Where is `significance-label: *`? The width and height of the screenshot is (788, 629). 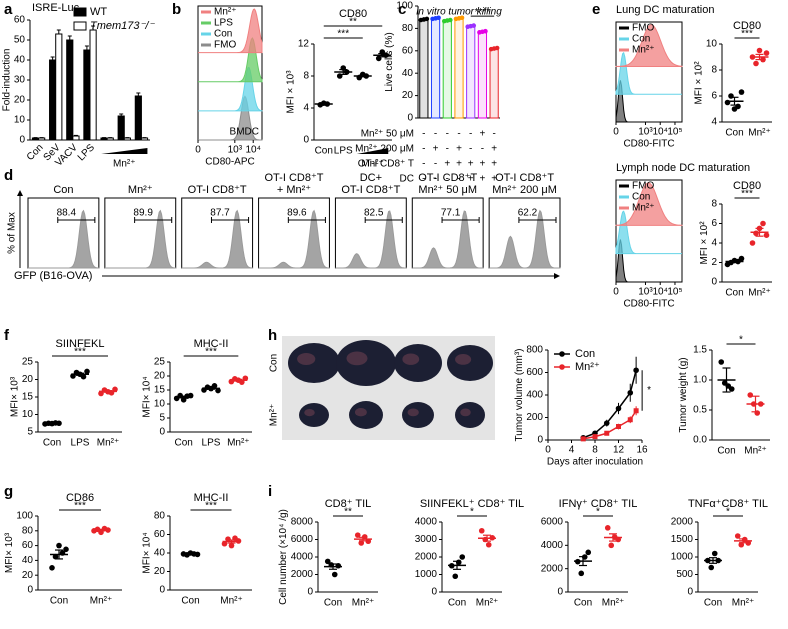 significance-label: * is located at coordinates (598, 512).